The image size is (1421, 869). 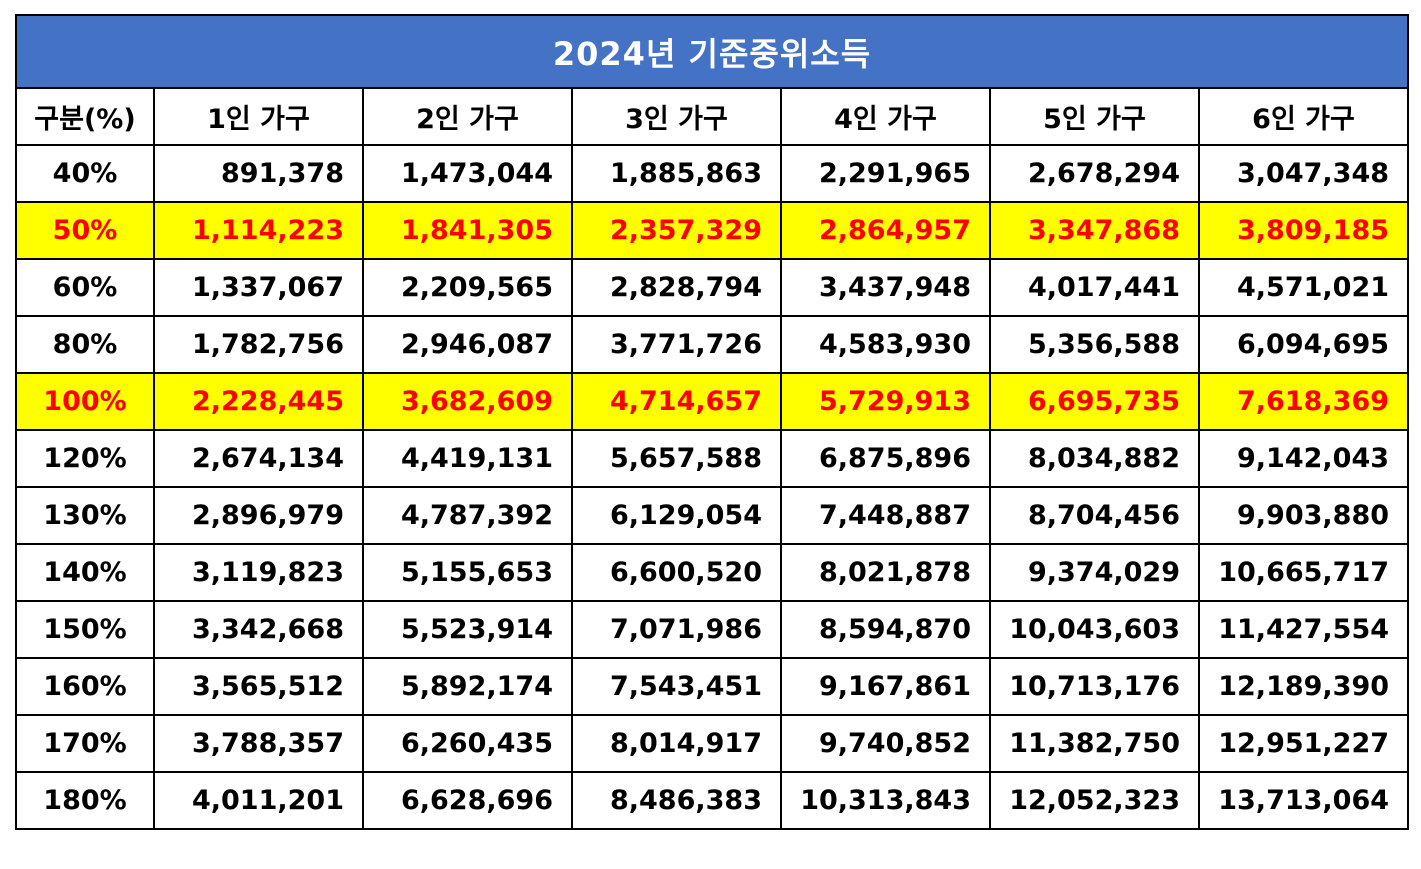 I want to click on income-cell-household-2: 1,473,044, so click(x=467, y=173).